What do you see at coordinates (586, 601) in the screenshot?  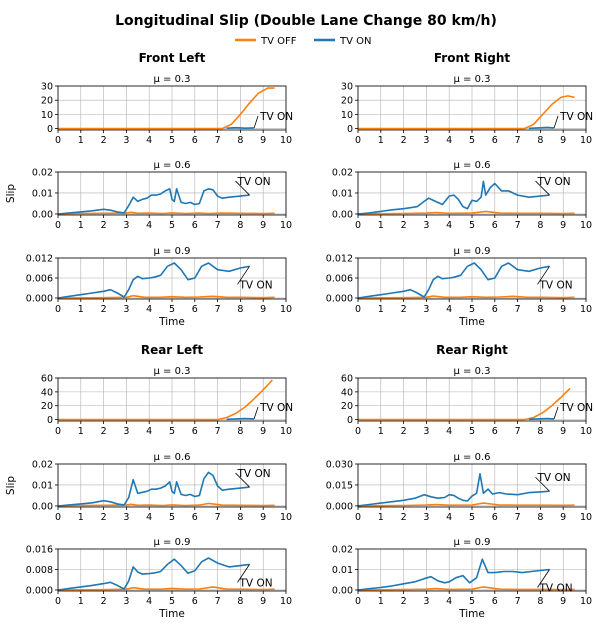 I see `x-tick-label: 10` at bounding box center [586, 601].